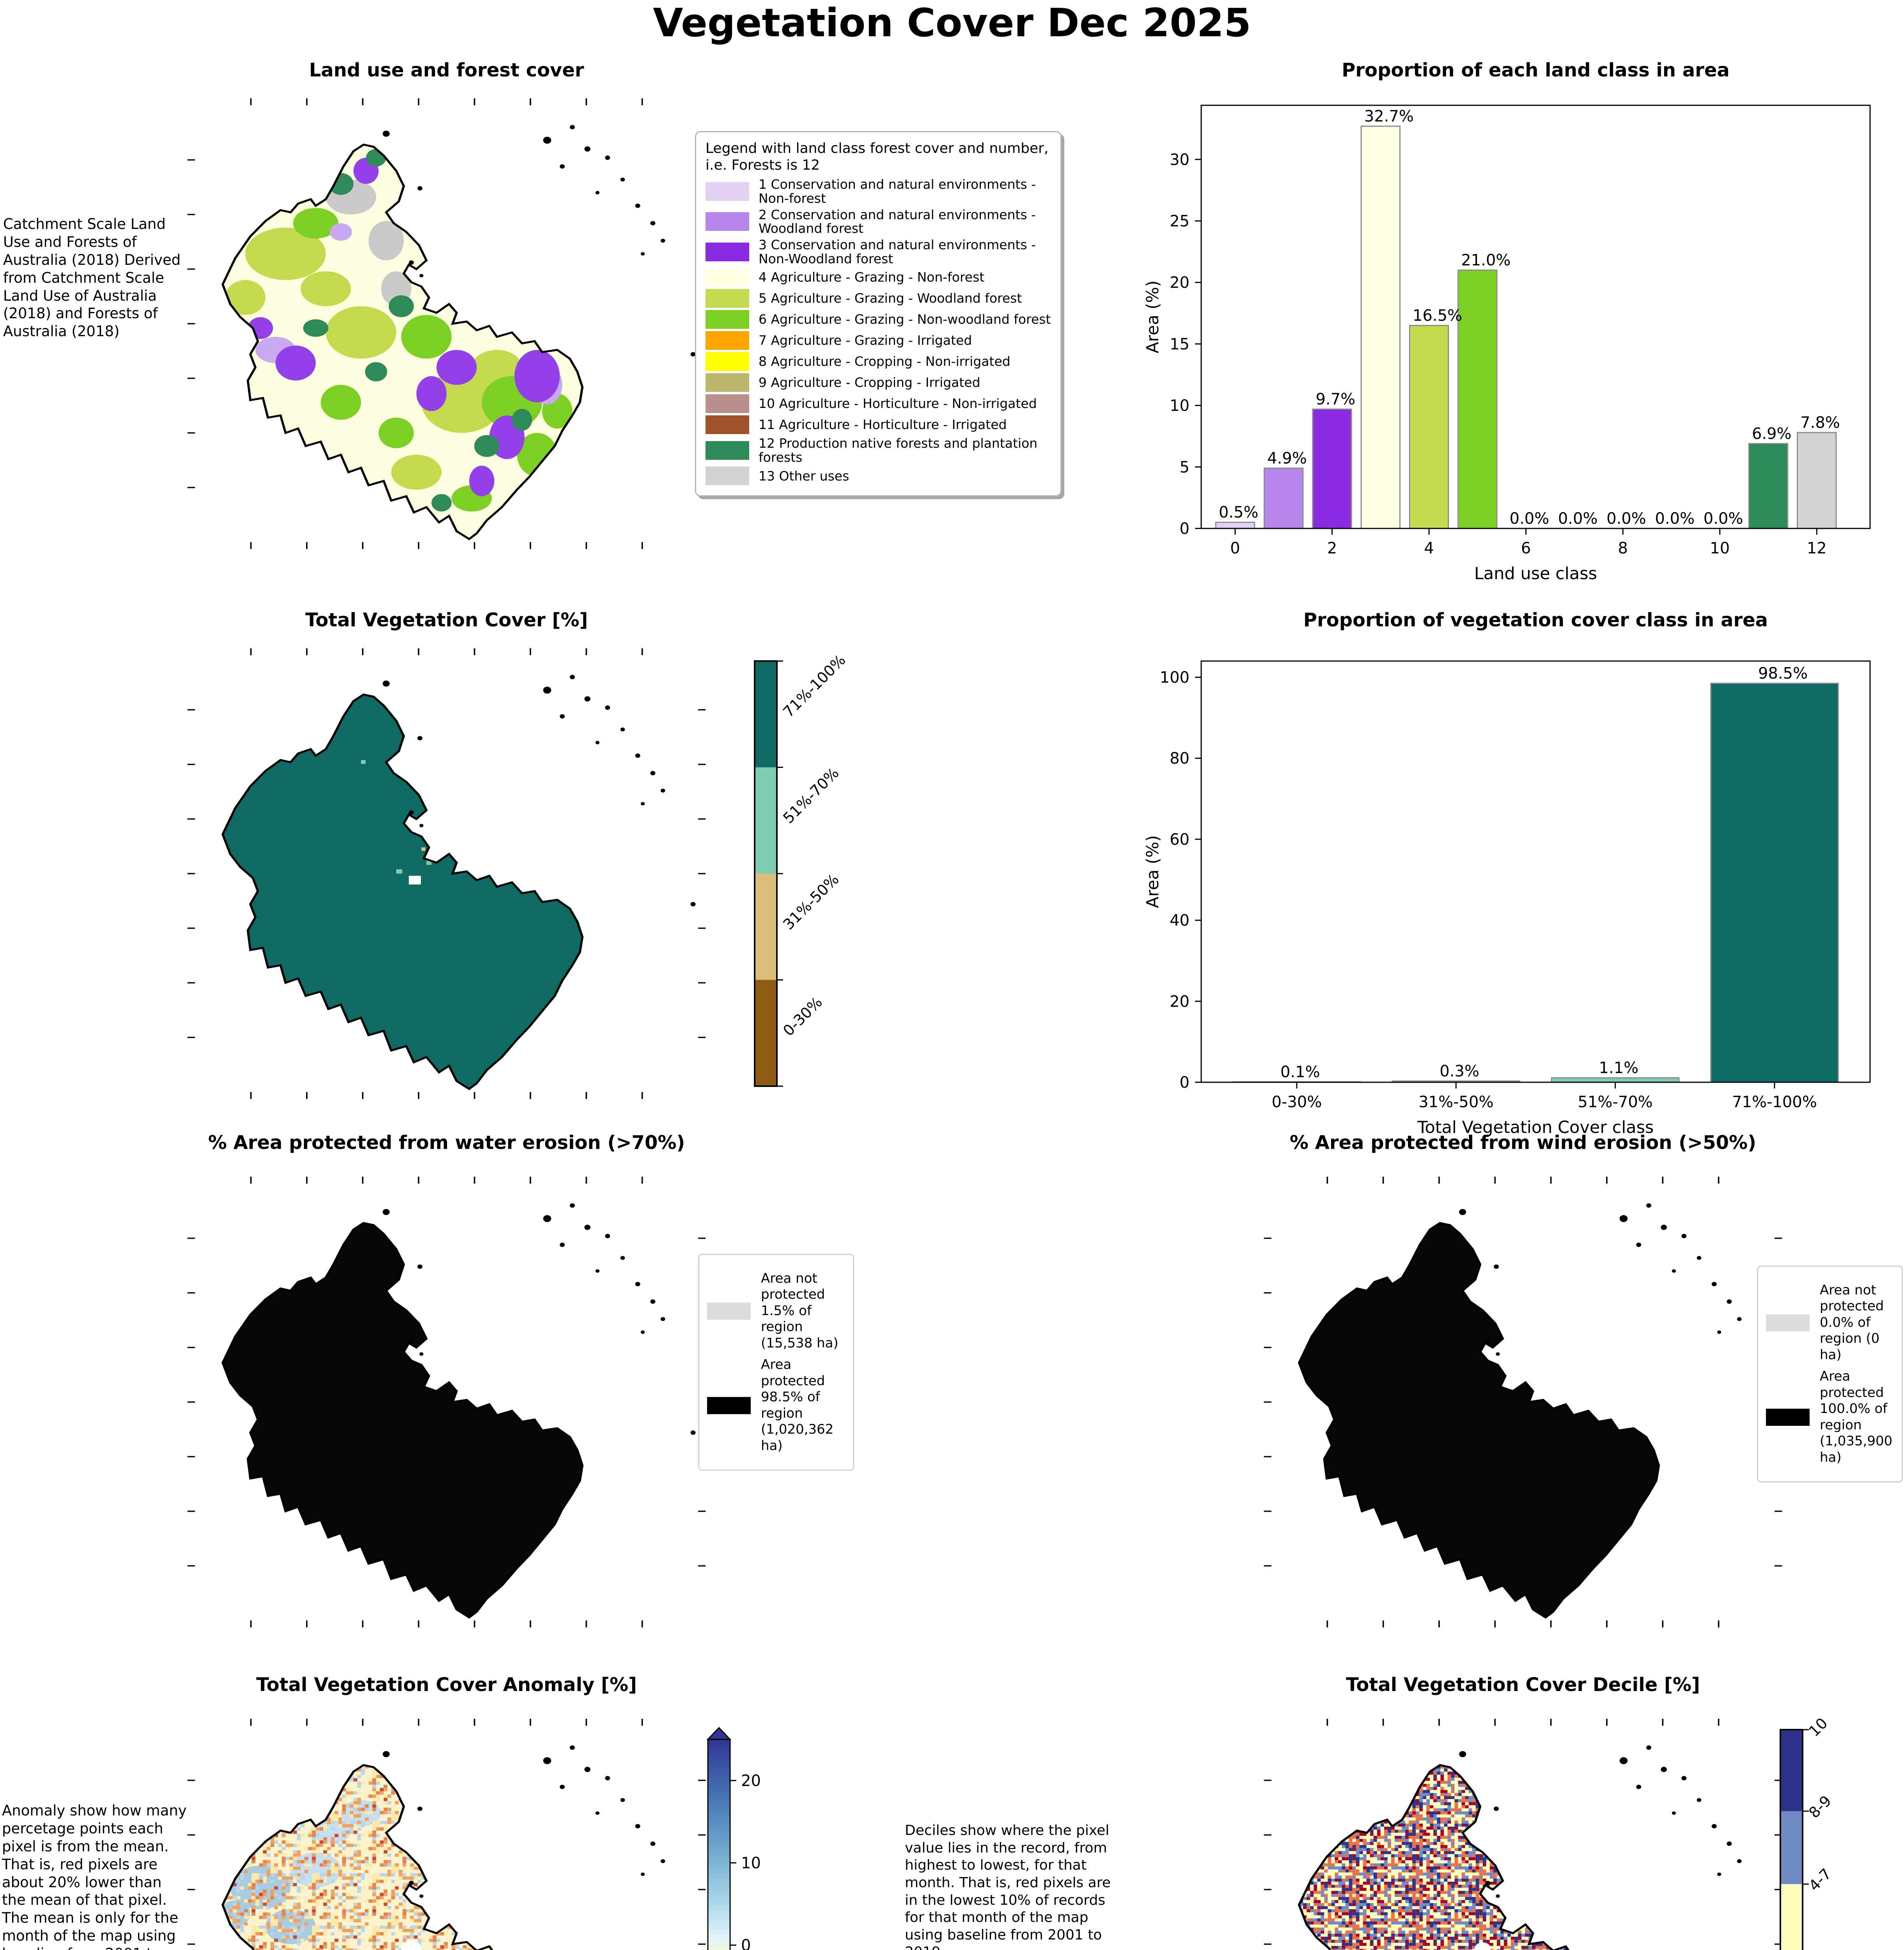  What do you see at coordinates (1300, 1072) in the screenshot?
I see `svg-text: 0.1%` at bounding box center [1300, 1072].